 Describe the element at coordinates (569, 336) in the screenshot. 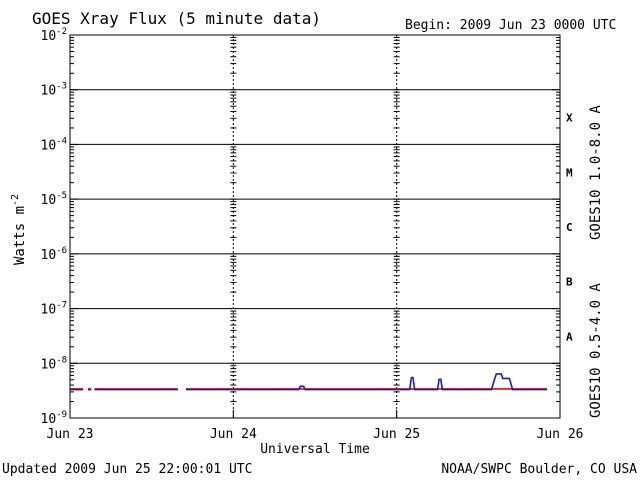

I see `flare-class-a: A` at that location.